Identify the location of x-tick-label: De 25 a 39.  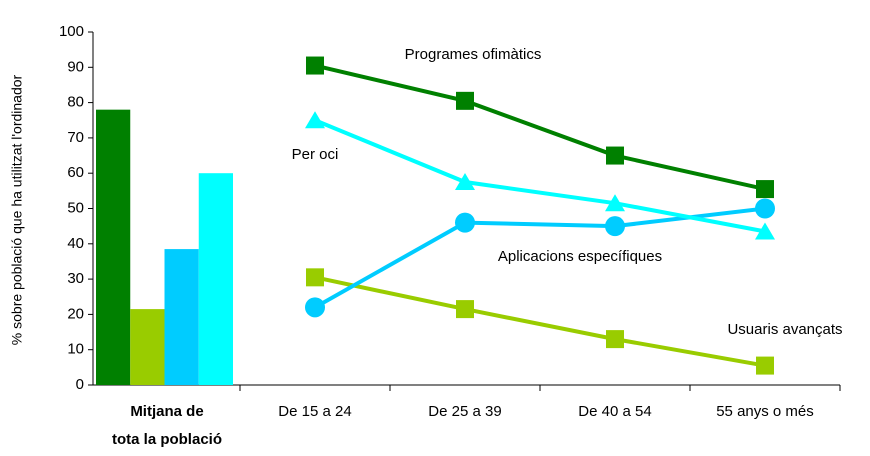
(464, 411).